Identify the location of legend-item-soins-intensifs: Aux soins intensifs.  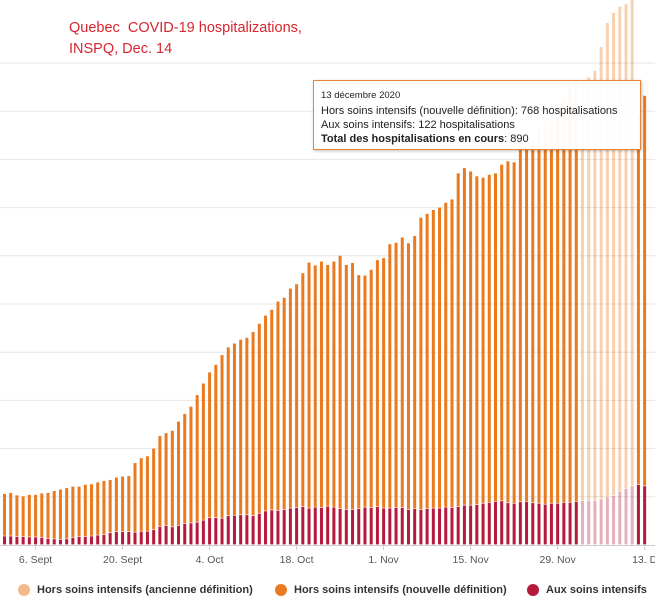
(587, 590).